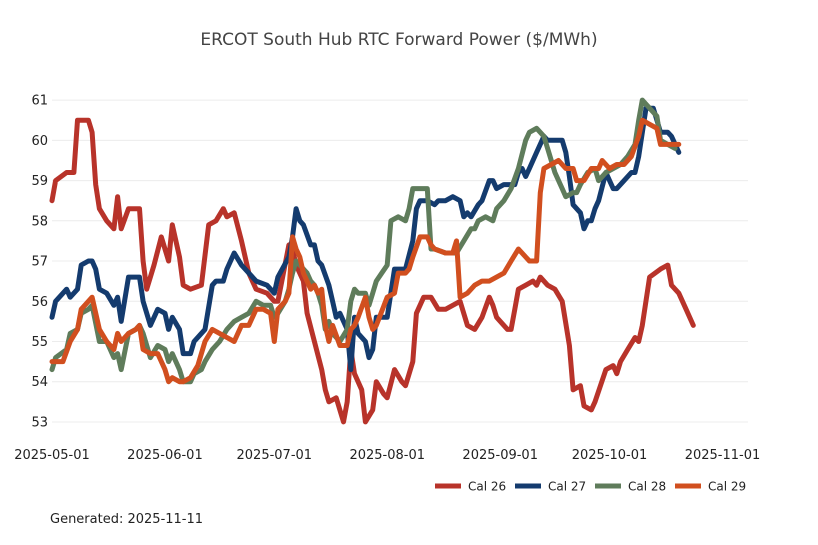  I want to click on y-axis-ticks: 53 54 55 56 57 58 59 60 61, so click(39, 262).